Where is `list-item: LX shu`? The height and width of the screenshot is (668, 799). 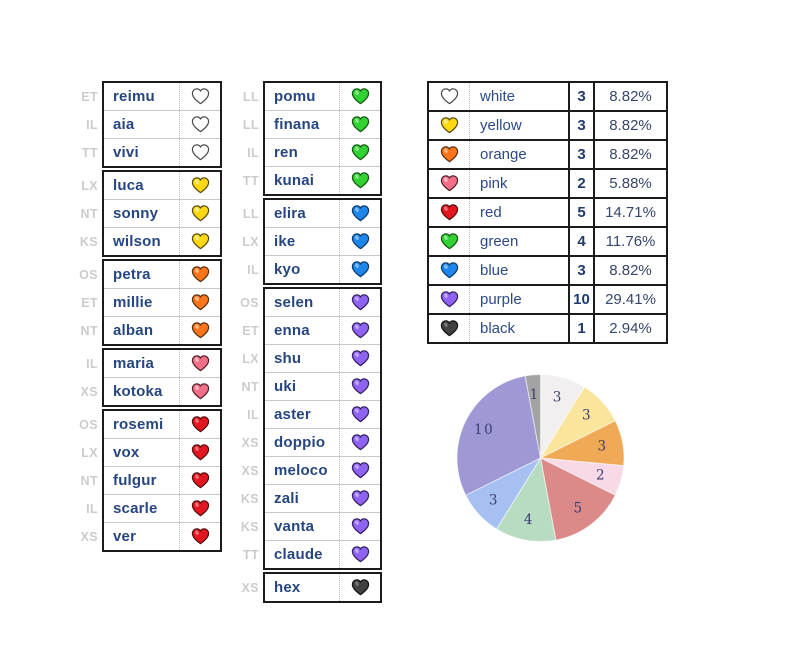 list-item: LX shu is located at coordinates (311, 358).